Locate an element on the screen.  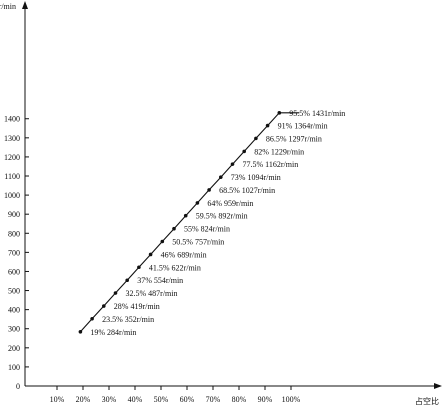
x-tick-label: 10% is located at coordinates (57, 399).